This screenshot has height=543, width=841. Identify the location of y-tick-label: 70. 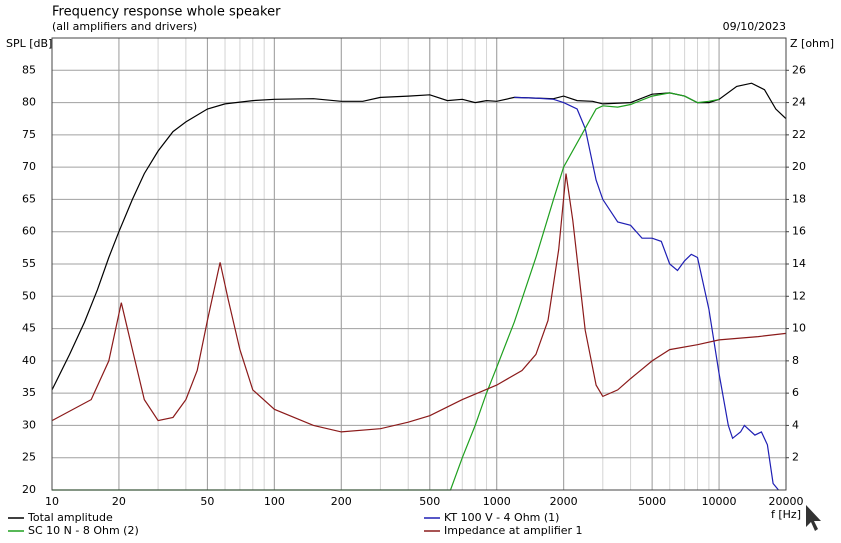
(29, 166).